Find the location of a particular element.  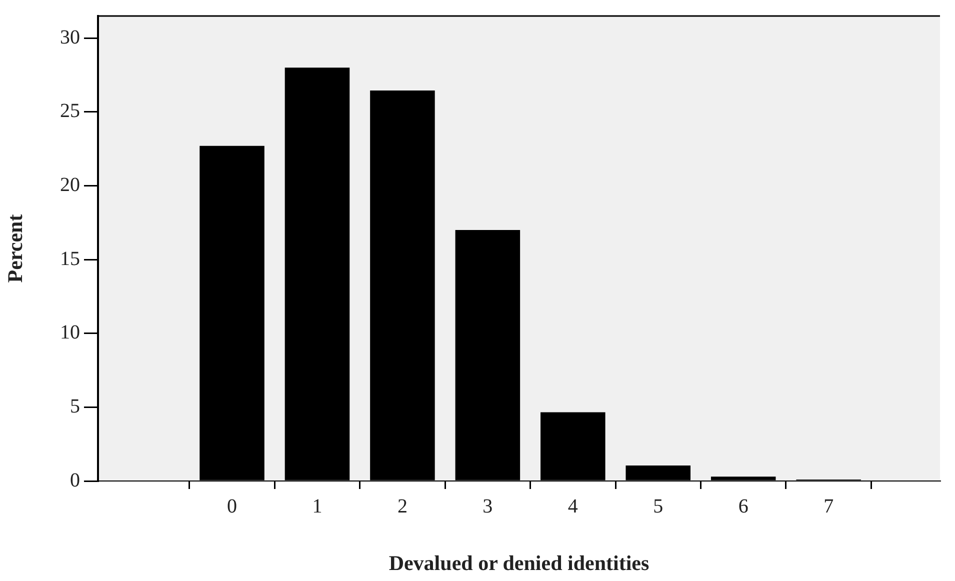

x-tick-label: 2 is located at coordinates (402, 506).